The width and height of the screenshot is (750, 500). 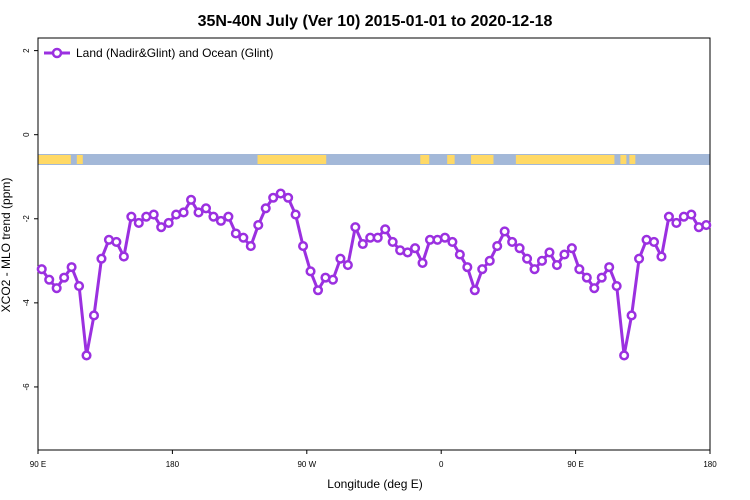 I want to click on y-tick-label: 0, so click(x=26, y=134).